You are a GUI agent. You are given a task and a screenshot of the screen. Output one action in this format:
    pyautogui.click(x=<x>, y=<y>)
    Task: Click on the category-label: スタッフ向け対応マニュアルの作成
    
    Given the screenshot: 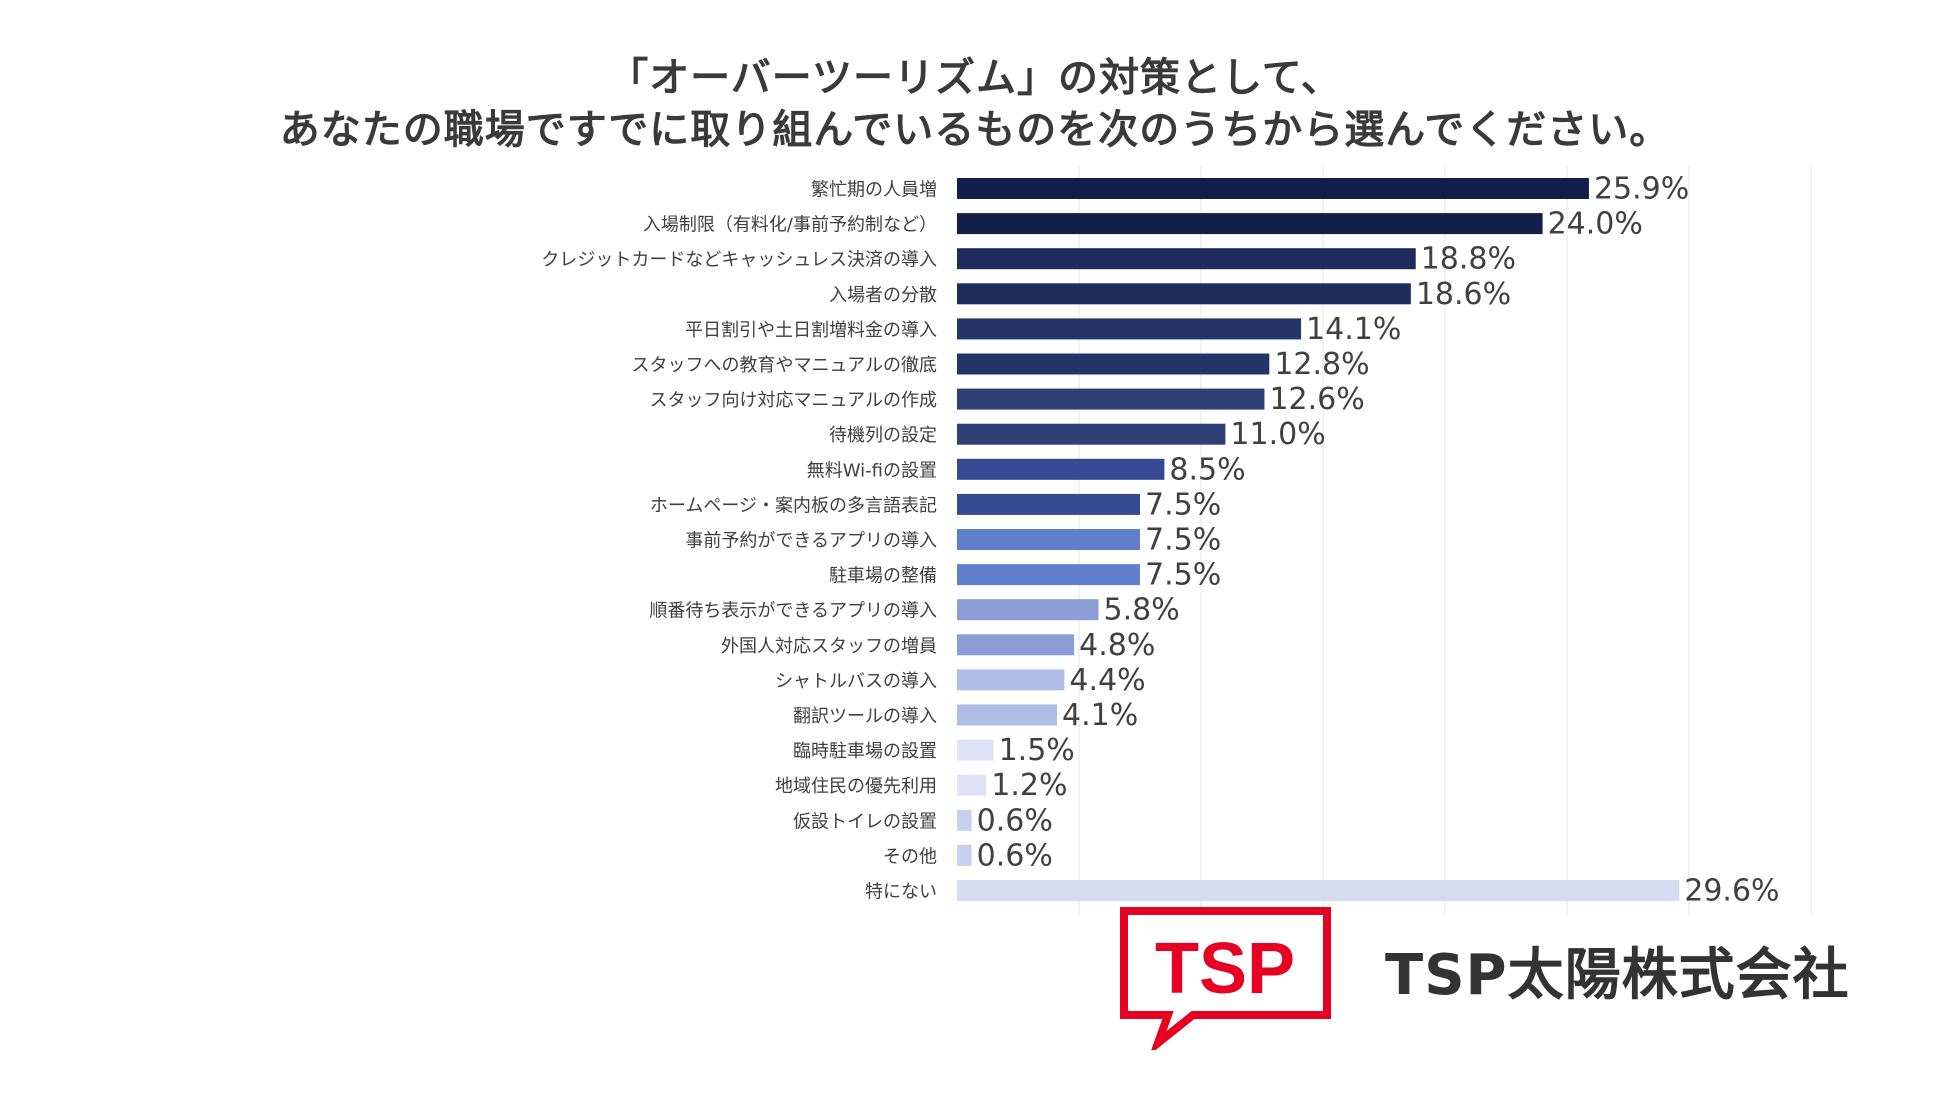 What is the action you would take?
    pyautogui.click(x=793, y=400)
    